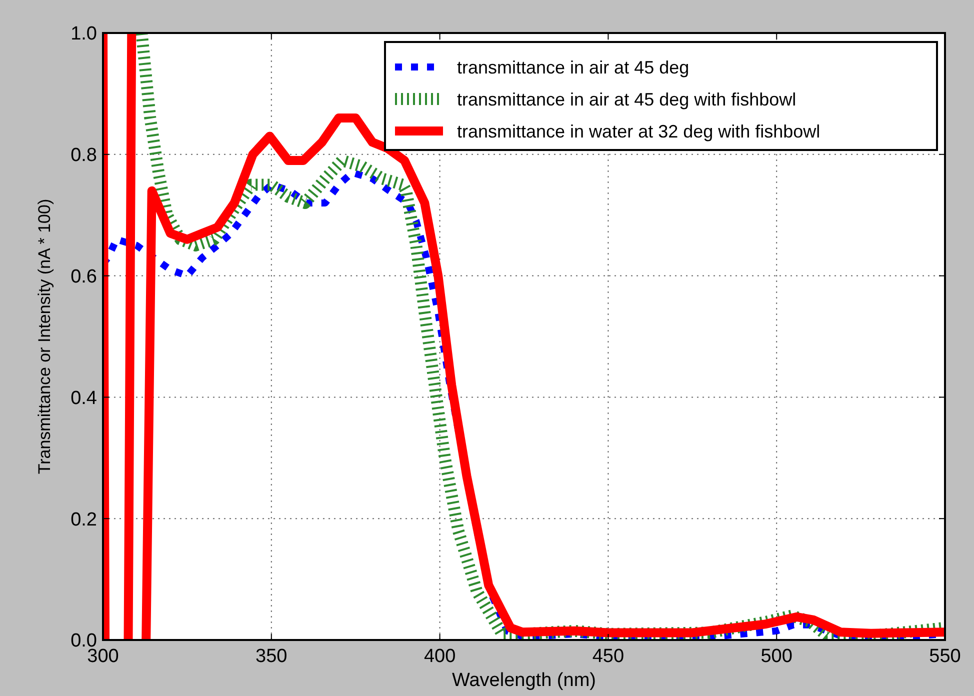  What do you see at coordinates (626, 99) in the screenshot?
I see `legend-label: transmittance in air at 45 deg with fishbowl` at bounding box center [626, 99].